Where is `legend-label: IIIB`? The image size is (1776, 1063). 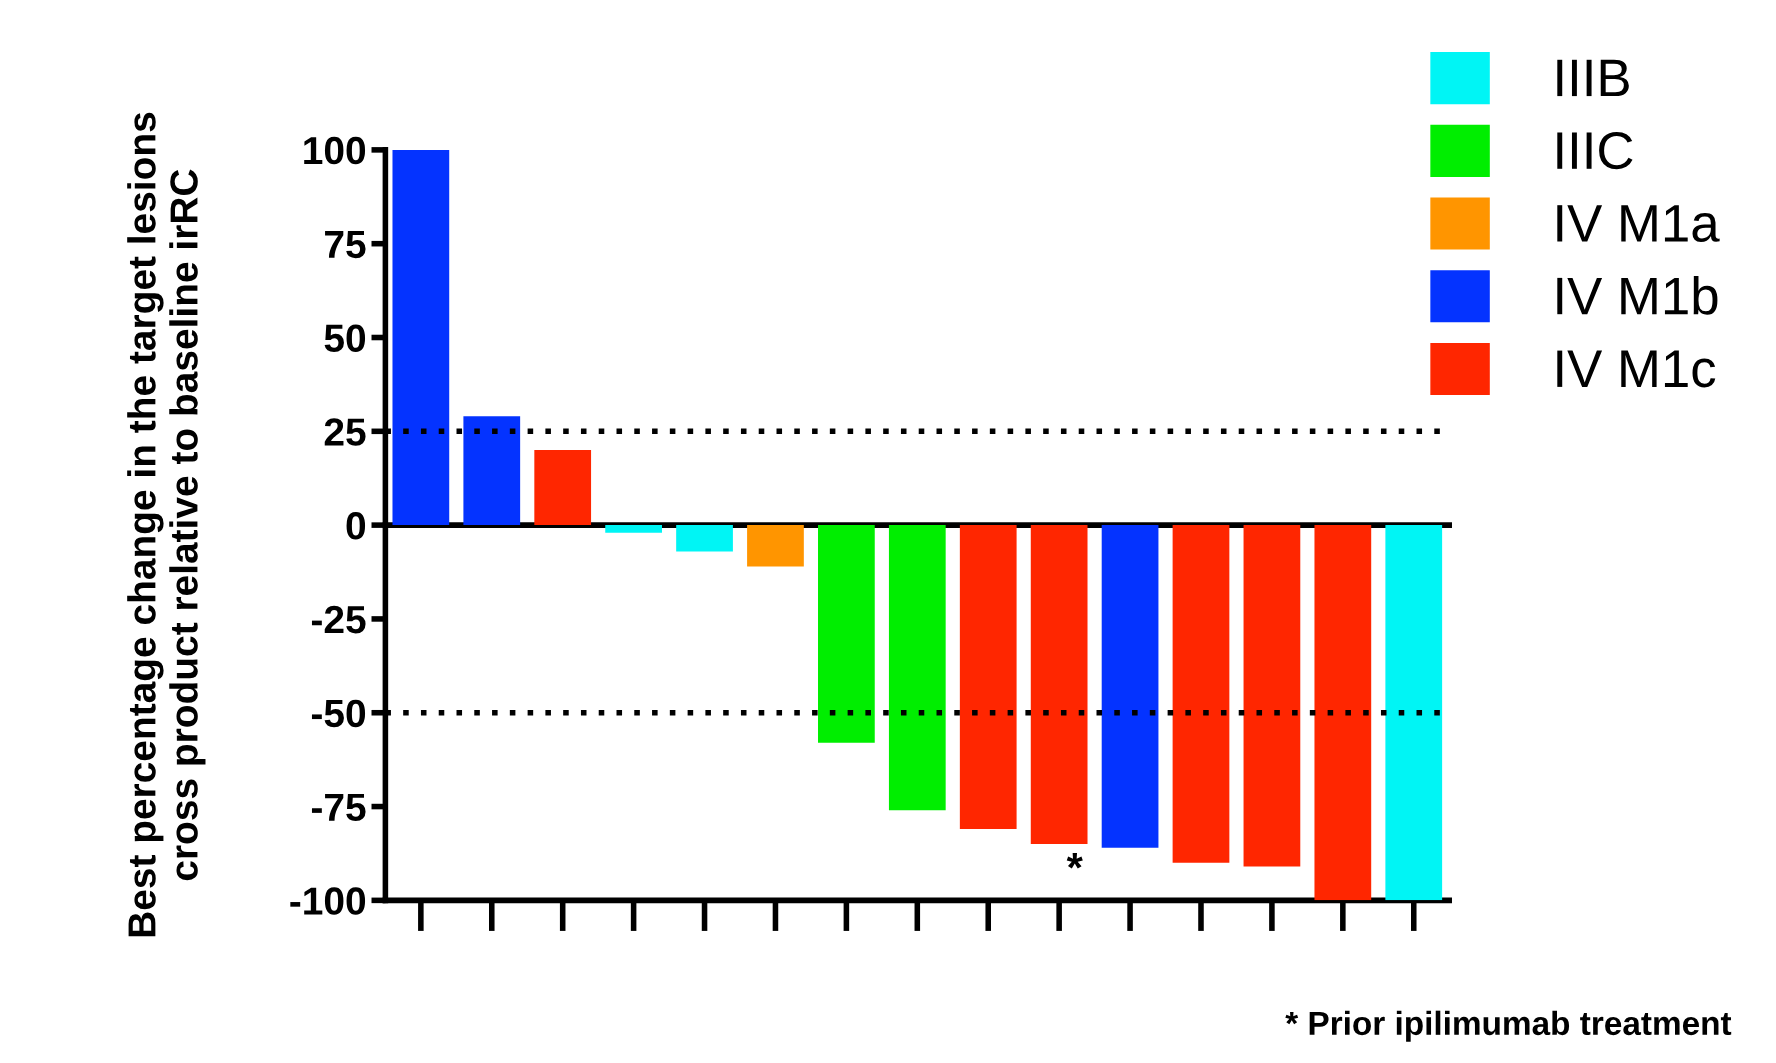 legend-label: IIIB is located at coordinates (1593, 78).